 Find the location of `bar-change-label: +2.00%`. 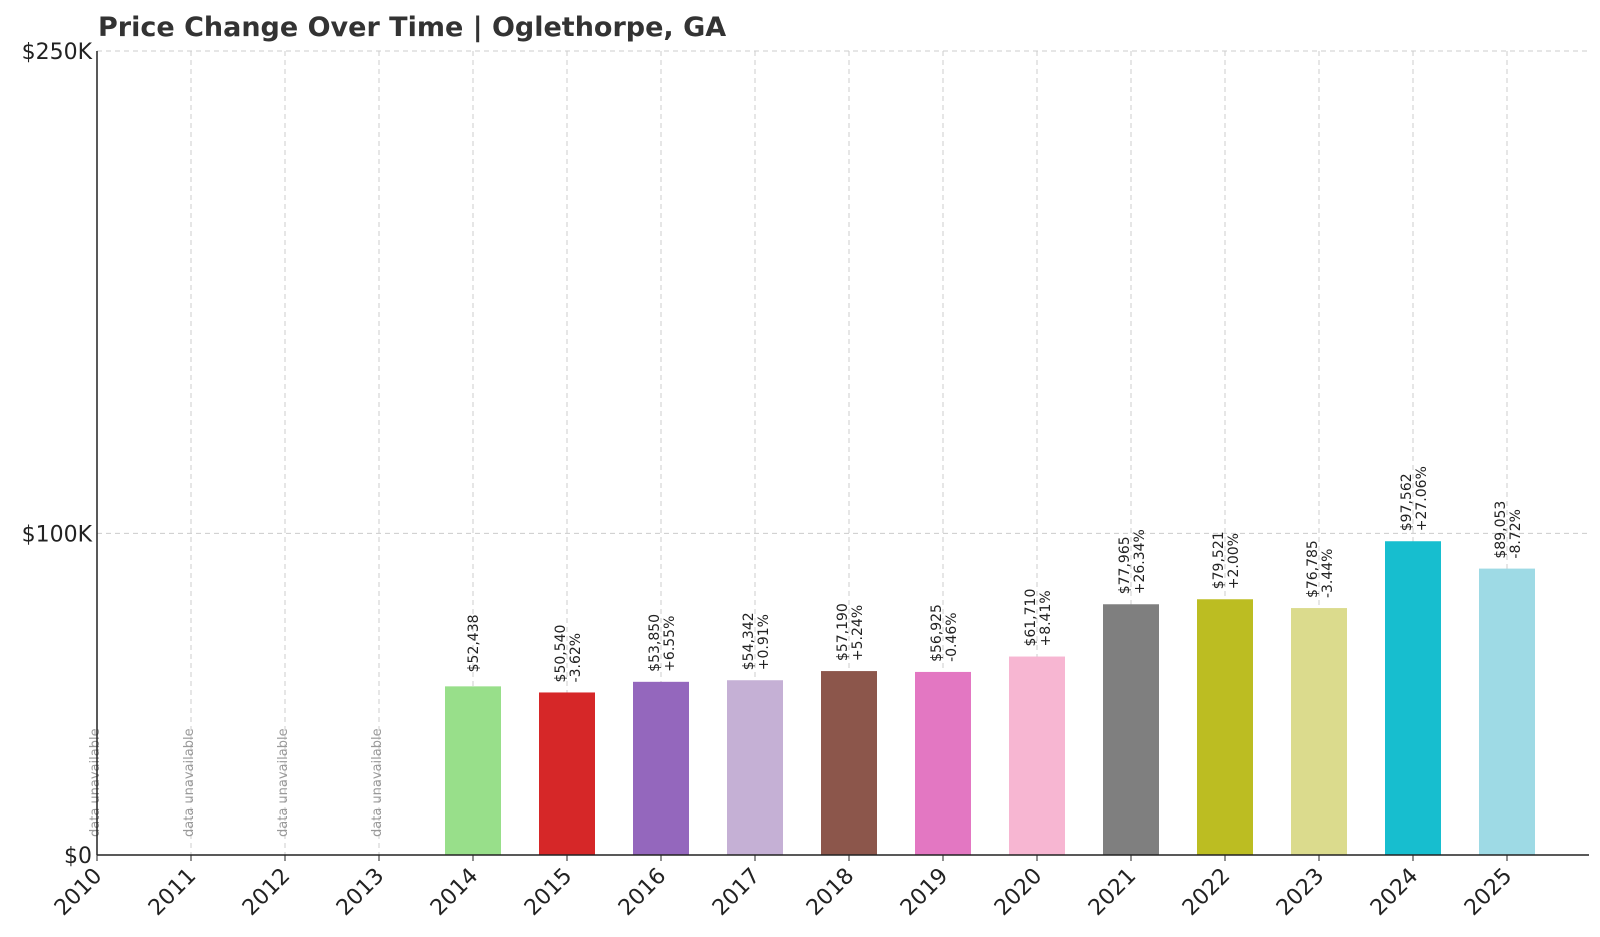

bar-change-label: +2.00% is located at coordinates (1234, 561).